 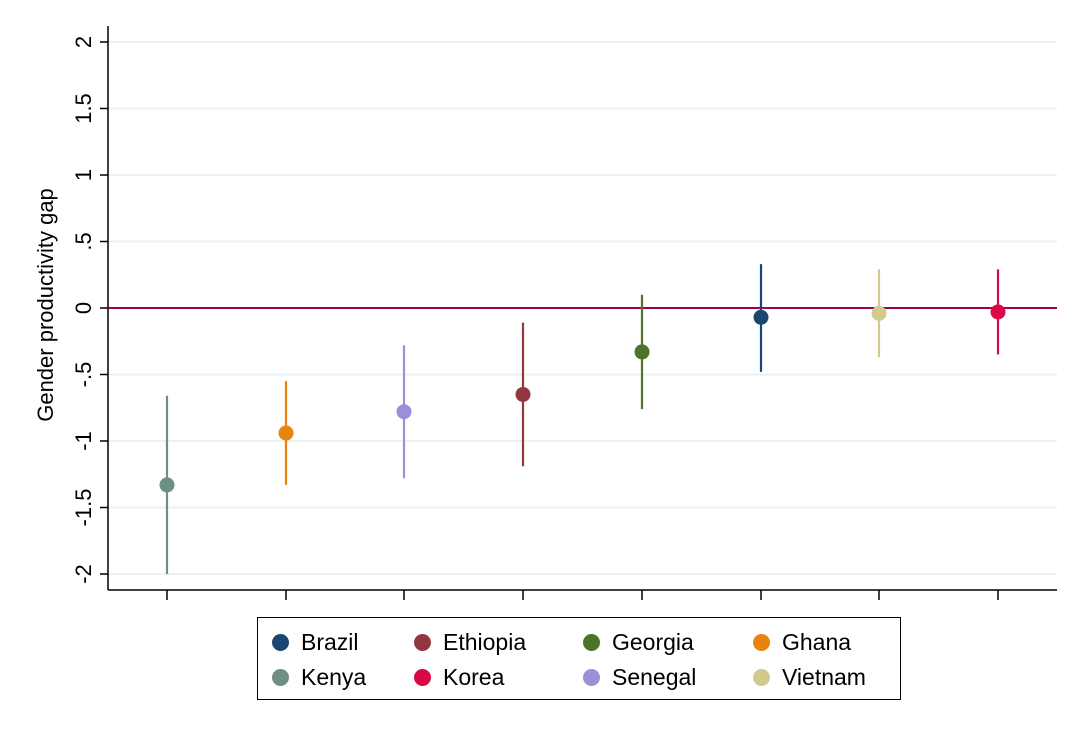 What do you see at coordinates (474, 676) in the screenshot?
I see `legend-label: Korea` at bounding box center [474, 676].